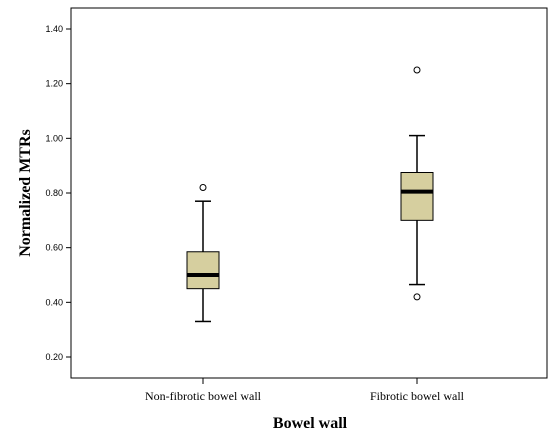  I want to click on y-tick-label: 0.20, so click(54, 357).